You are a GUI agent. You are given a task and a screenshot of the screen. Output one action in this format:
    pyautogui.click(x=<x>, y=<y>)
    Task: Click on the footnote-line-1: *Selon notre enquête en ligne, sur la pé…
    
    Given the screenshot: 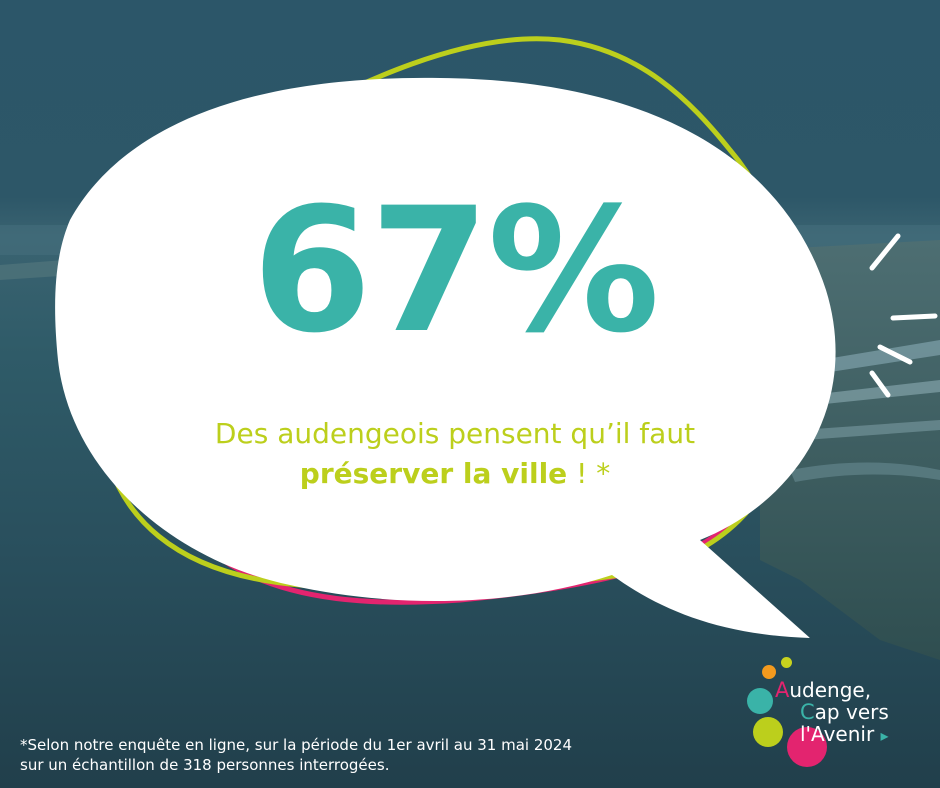 What is the action you would take?
    pyautogui.click(x=296, y=745)
    